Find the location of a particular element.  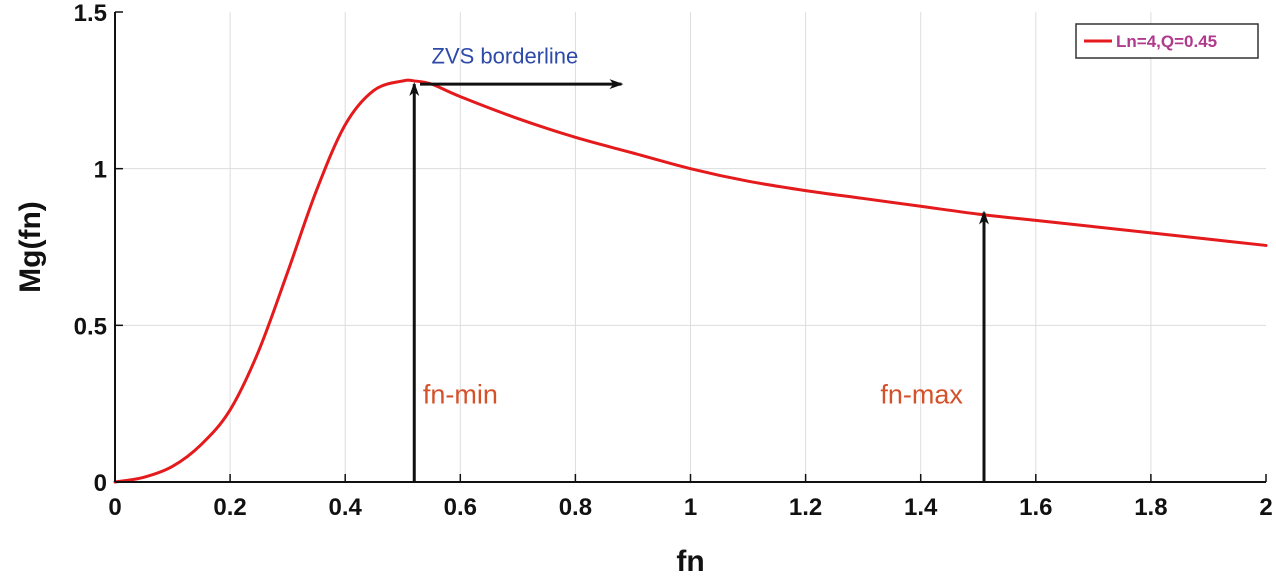

x-tick-label: 1.4 is located at coordinates (921, 507).